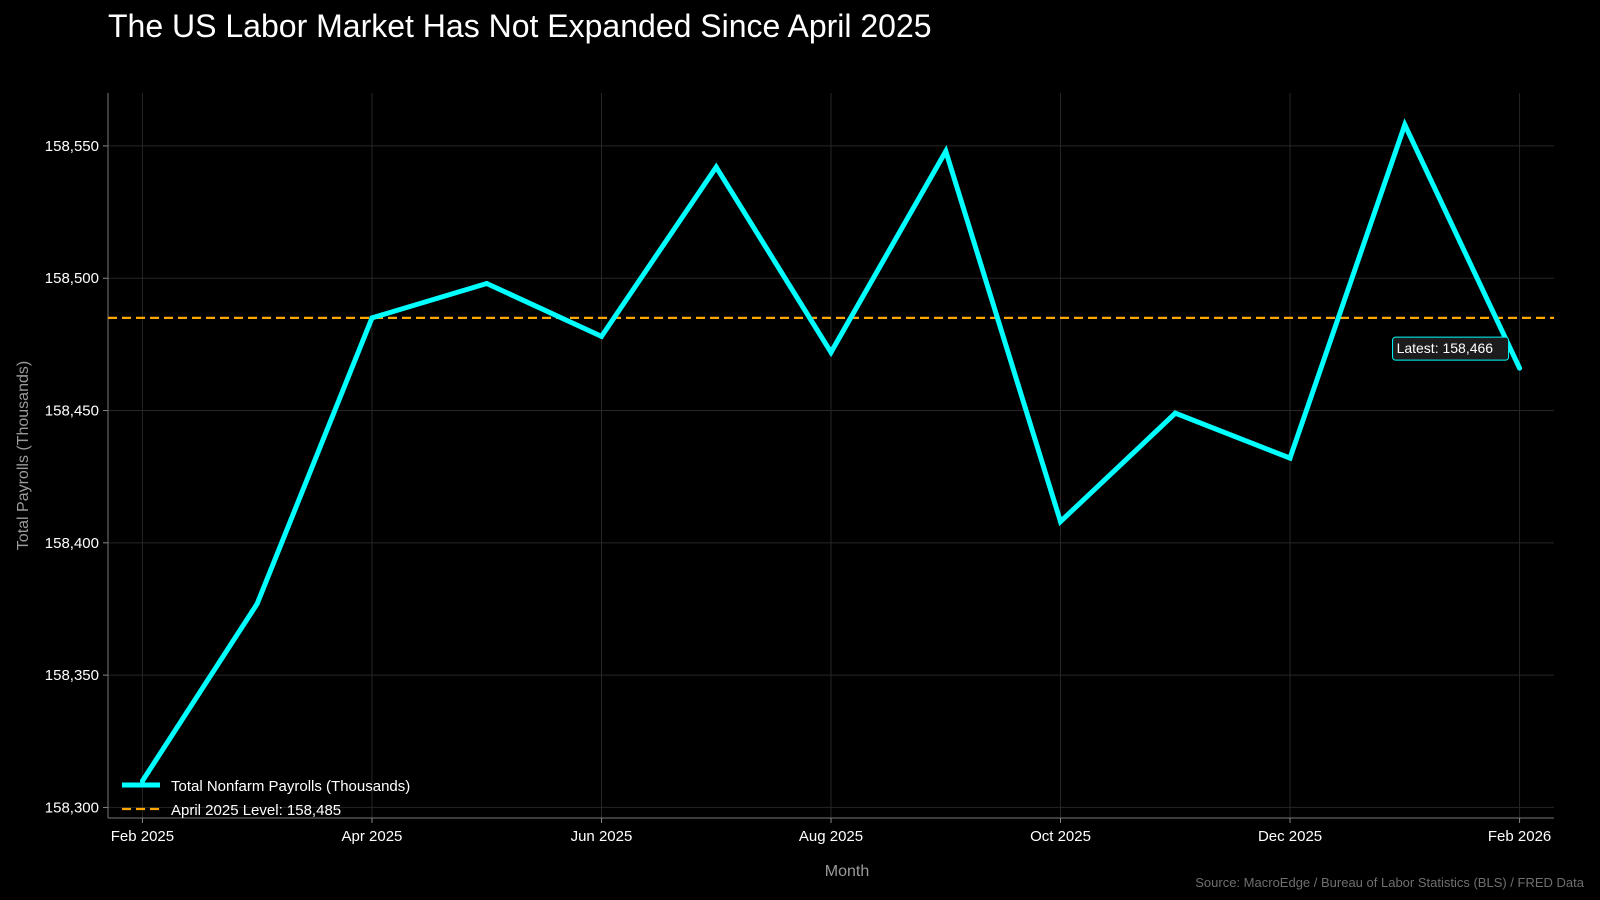  Describe the element at coordinates (290, 786) in the screenshot. I see `legend-label-series: Total Nonfarm Payrolls (Thousands)` at that location.